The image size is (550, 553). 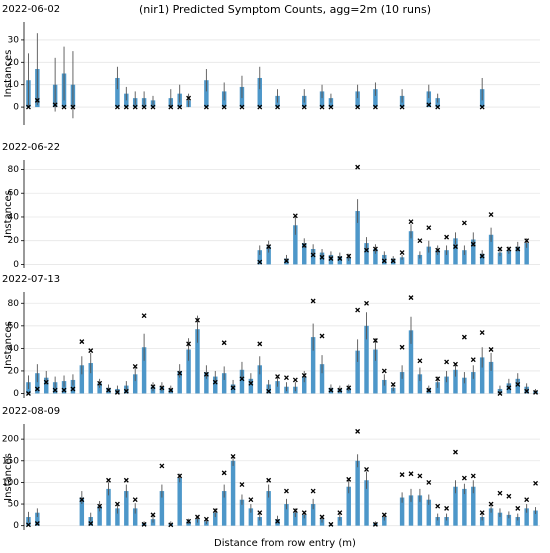 What do you see at coordinates (8, 74) in the screenshot?
I see `y-axis-label: Instances` at bounding box center [8, 74].